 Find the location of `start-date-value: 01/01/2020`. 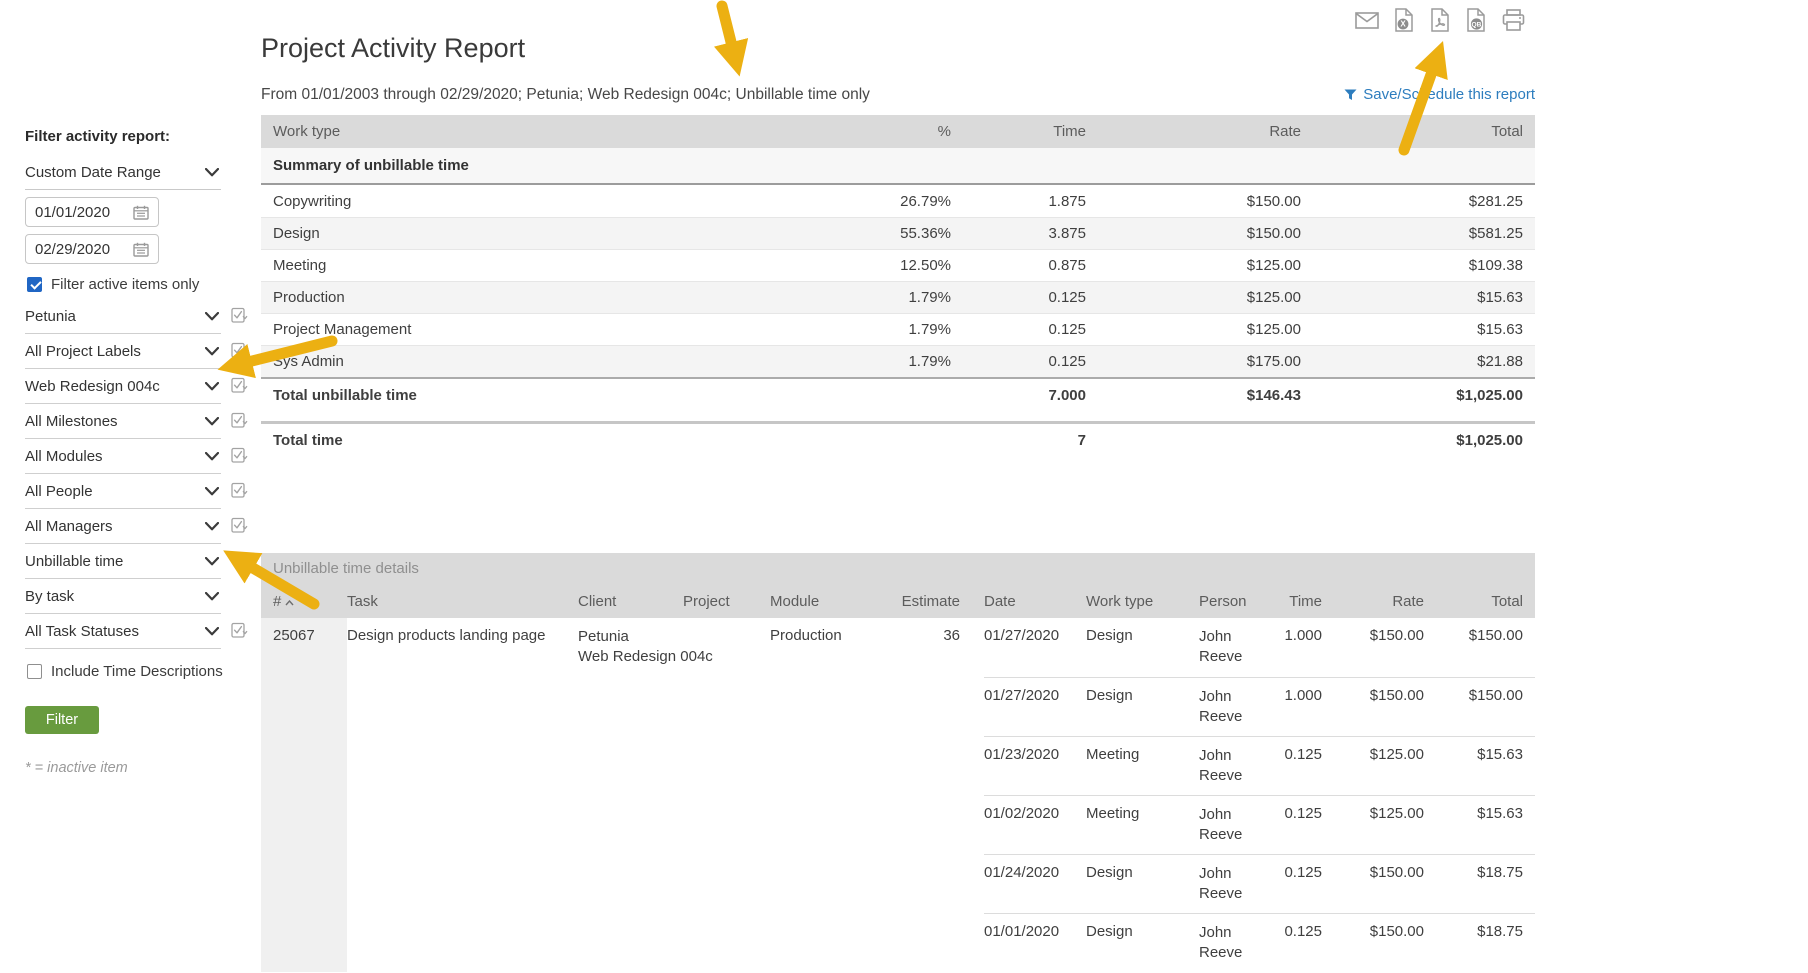

start-date-value: 01/01/2020 is located at coordinates (73, 212).